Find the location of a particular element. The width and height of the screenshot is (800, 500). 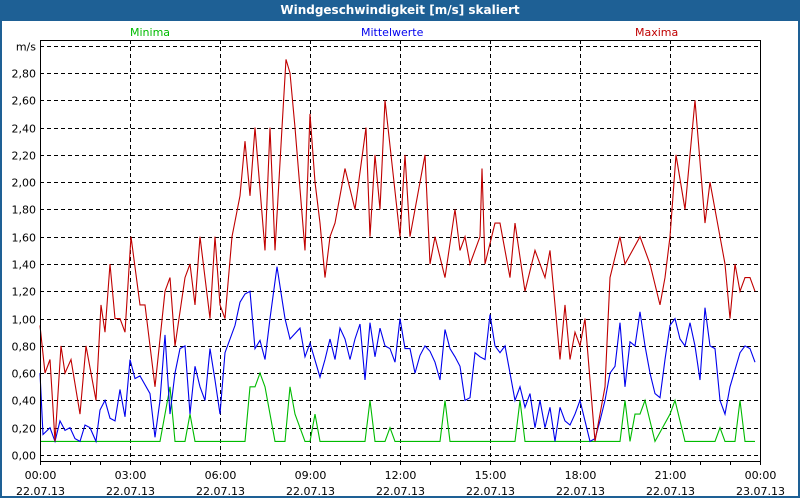

x-tick-time: 12:00 is located at coordinates (401, 475).